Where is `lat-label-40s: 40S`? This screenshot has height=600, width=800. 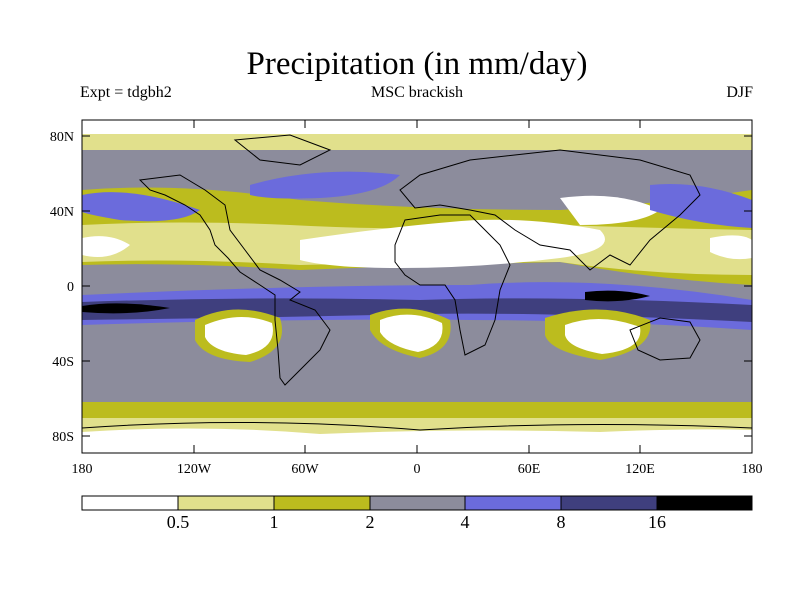
lat-label-40s: 40S is located at coordinates (63, 362).